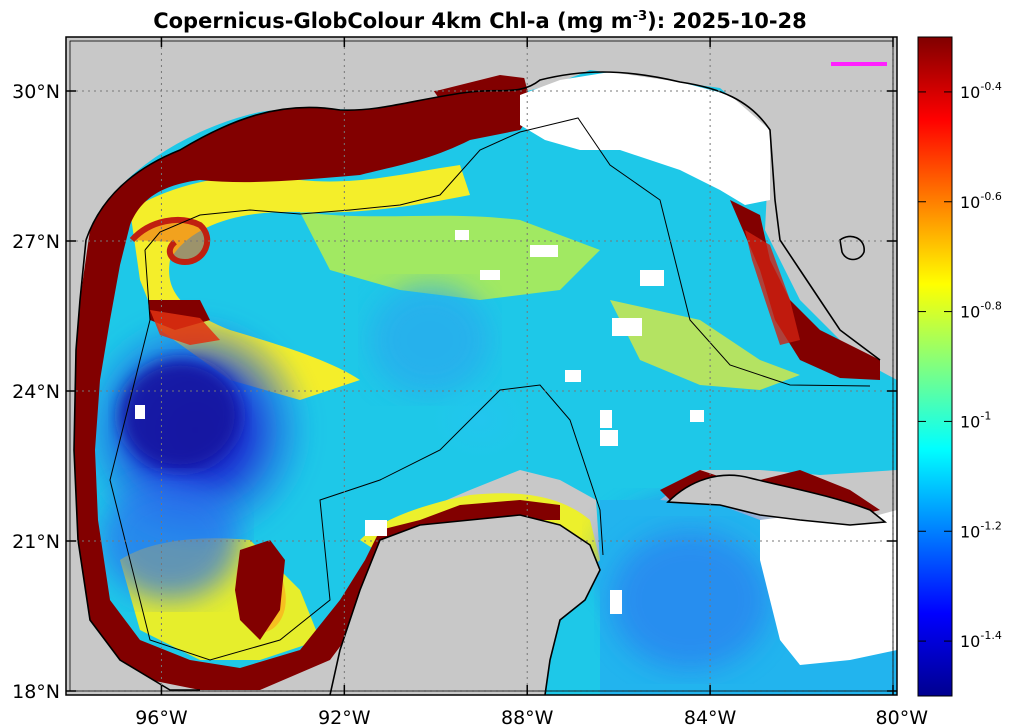  What do you see at coordinates (981, 640) in the screenshot?
I see `colorbar-label: 10-1.4` at bounding box center [981, 640].